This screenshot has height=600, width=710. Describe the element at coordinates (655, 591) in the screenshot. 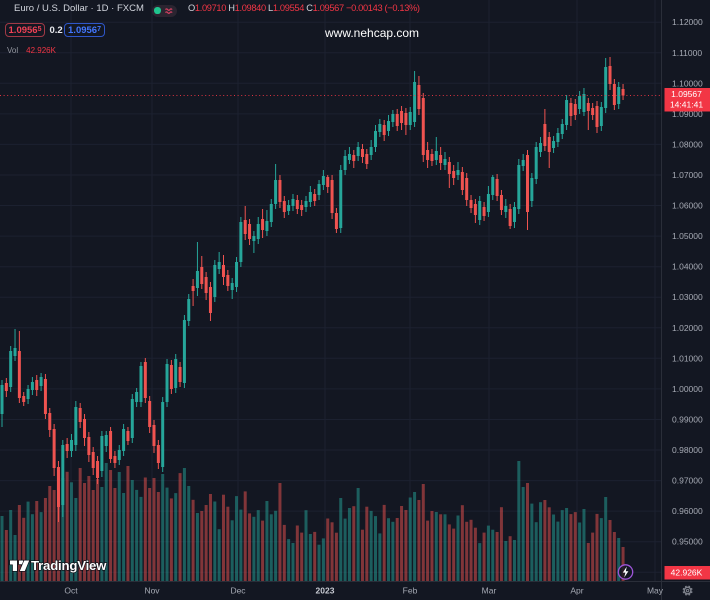

I see `svg-text: May` at that location.